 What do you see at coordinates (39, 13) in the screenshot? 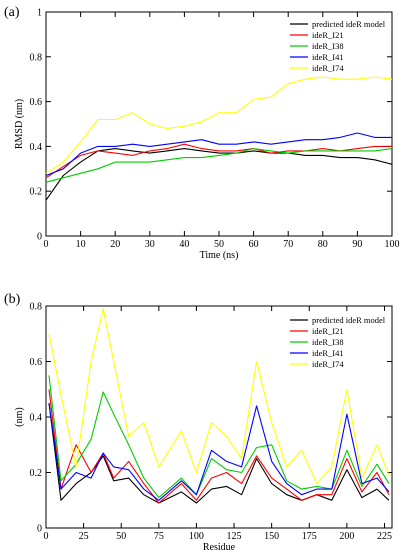
I see `y-tick-label: 1` at bounding box center [39, 13].